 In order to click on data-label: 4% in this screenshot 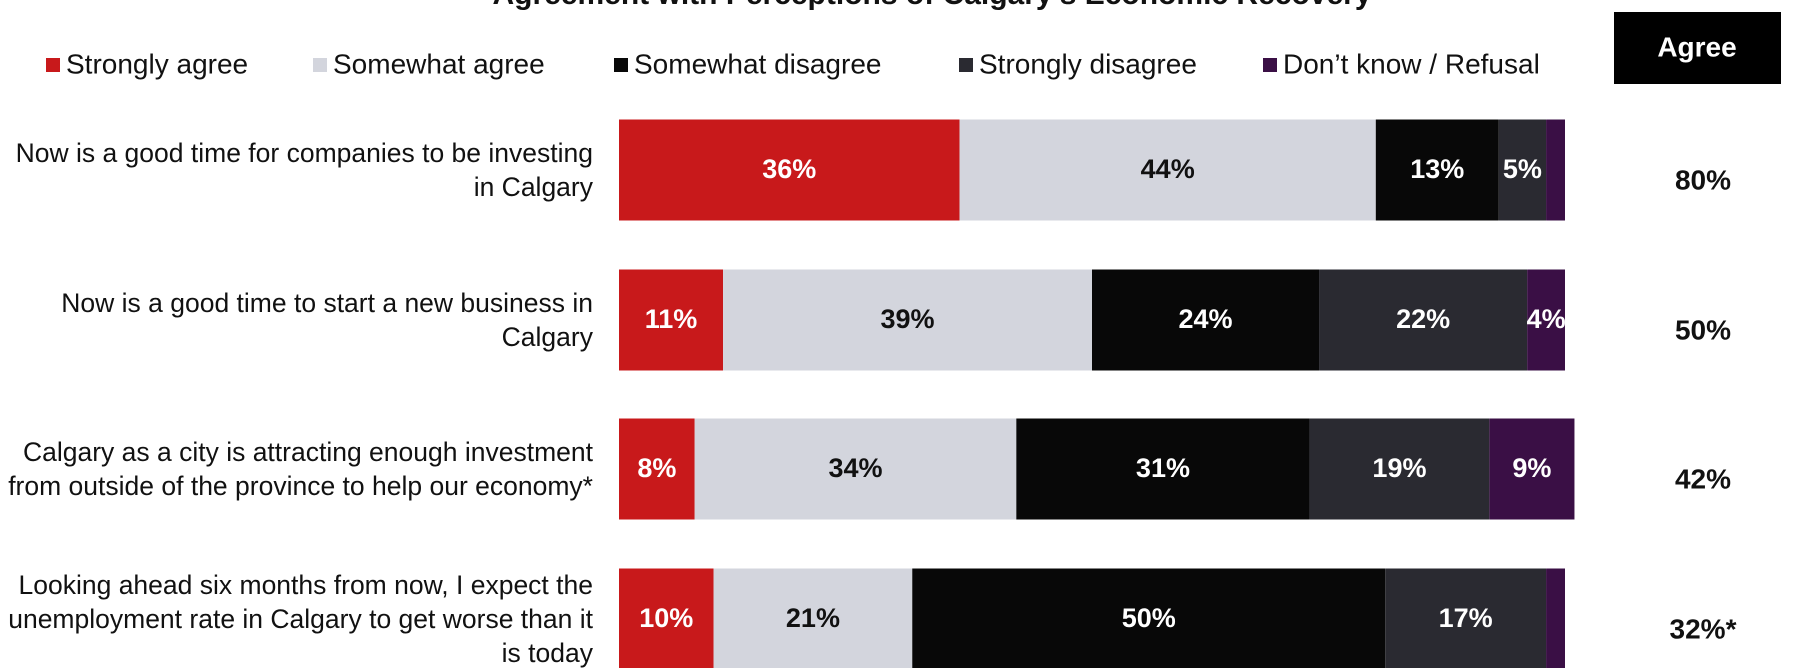, I will do `click(1546, 319)`.